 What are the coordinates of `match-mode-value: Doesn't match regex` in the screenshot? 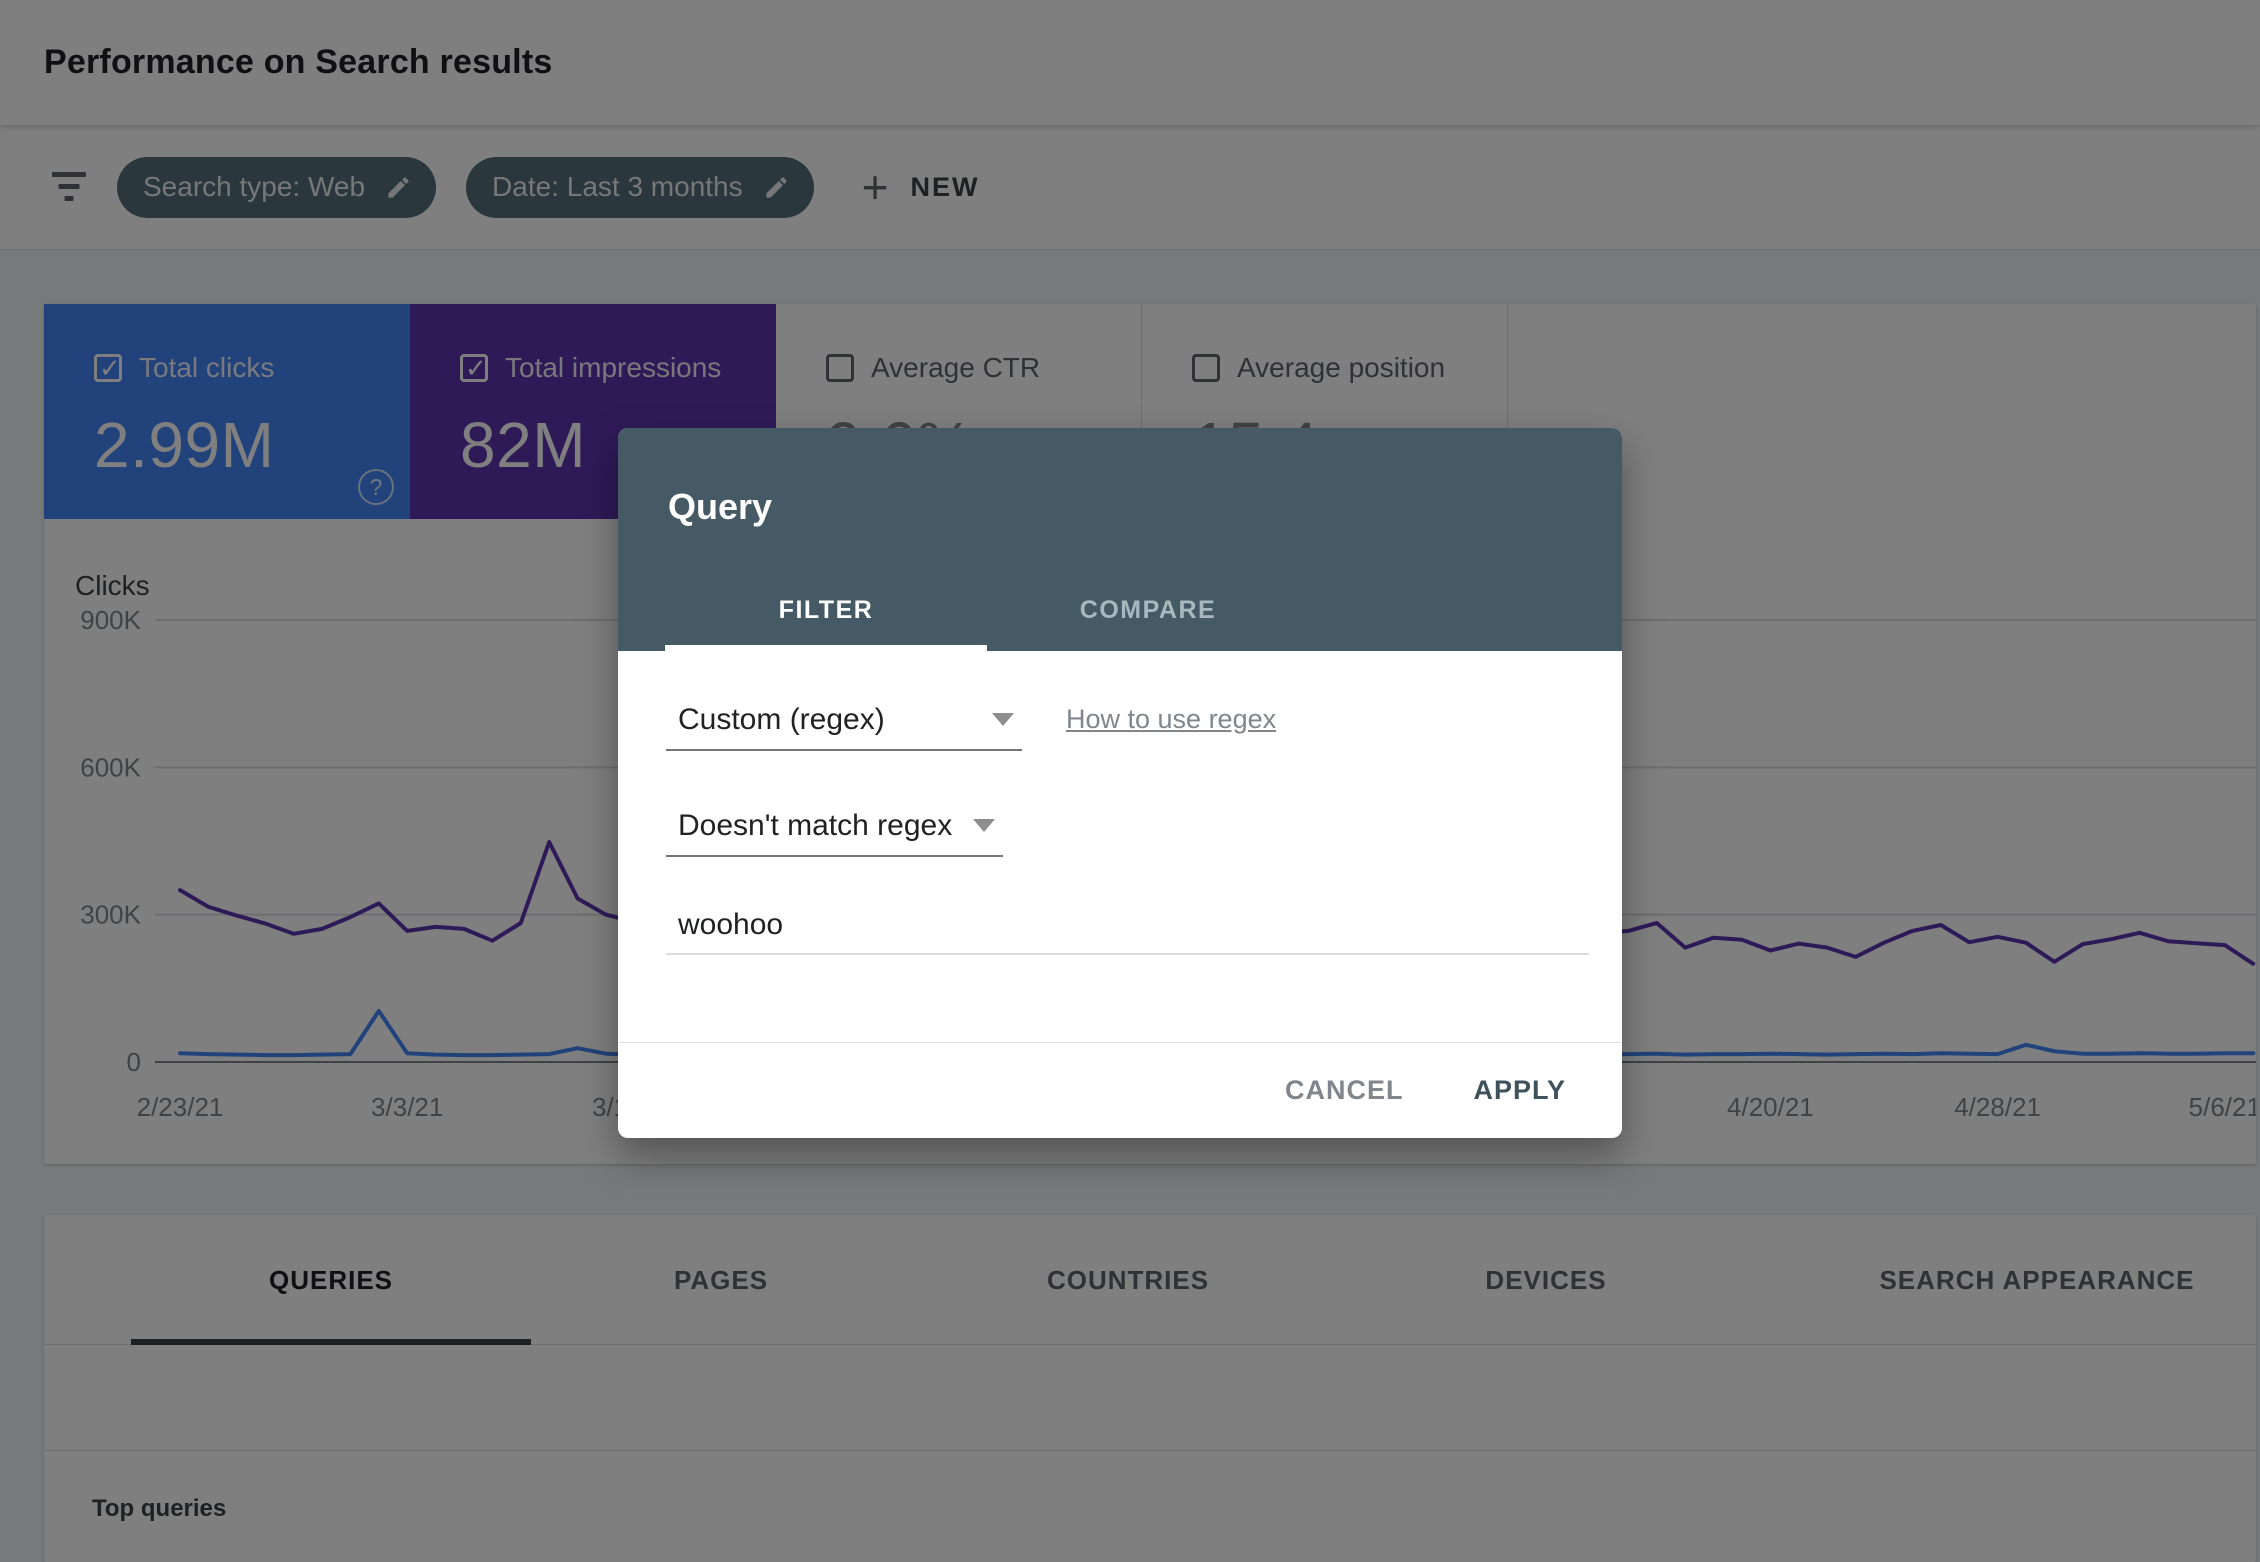 It's located at (815, 825).